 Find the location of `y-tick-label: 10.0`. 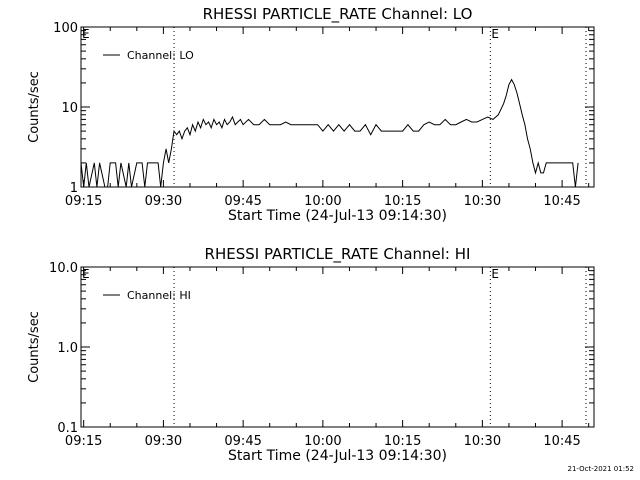

y-tick-label: 10.0 is located at coordinates (63, 268).